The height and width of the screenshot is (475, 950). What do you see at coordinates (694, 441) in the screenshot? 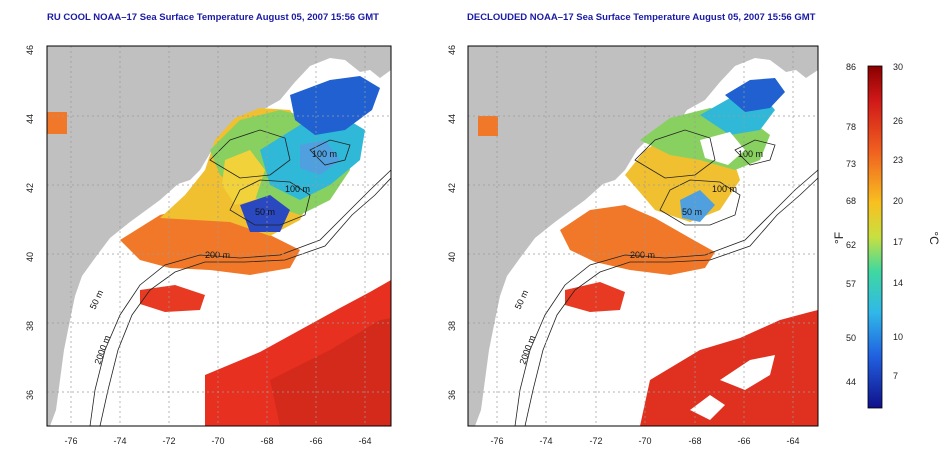
I see `right-x-tick: -68` at bounding box center [694, 441].